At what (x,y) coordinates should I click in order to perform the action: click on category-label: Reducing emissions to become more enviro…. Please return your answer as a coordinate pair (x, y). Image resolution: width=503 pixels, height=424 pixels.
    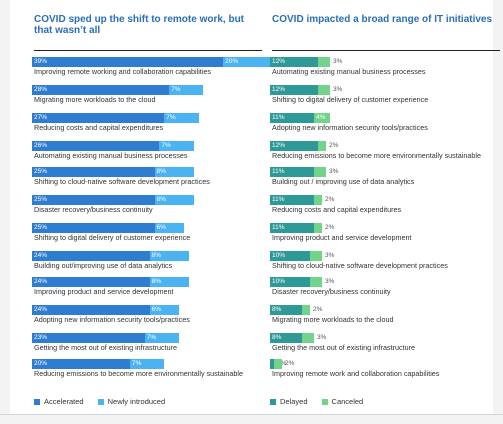
    Looking at the image, I should click on (138, 373).